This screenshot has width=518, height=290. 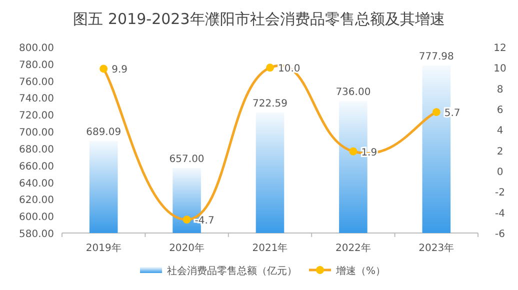 I want to click on y2-tick-label: 12, so click(x=500, y=48).